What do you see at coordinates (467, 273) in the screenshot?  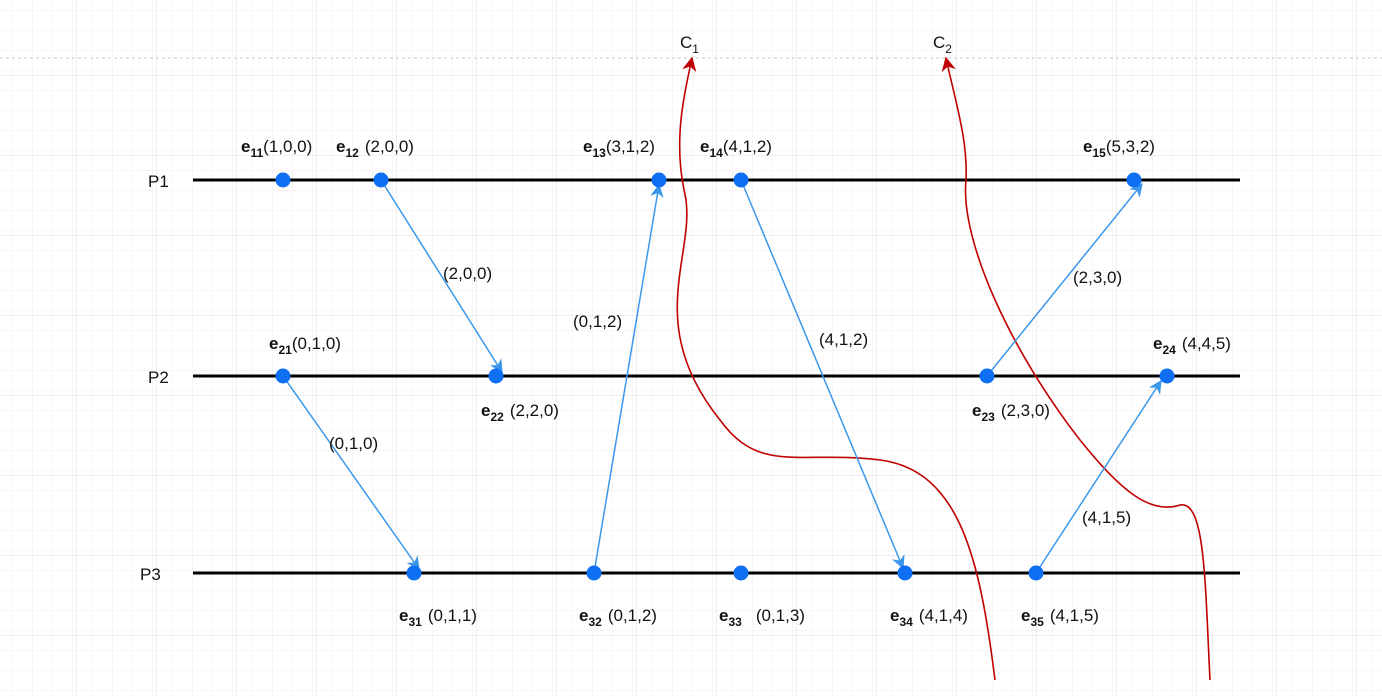 I see `message-label-e12-e22: (2,0,0)` at bounding box center [467, 273].